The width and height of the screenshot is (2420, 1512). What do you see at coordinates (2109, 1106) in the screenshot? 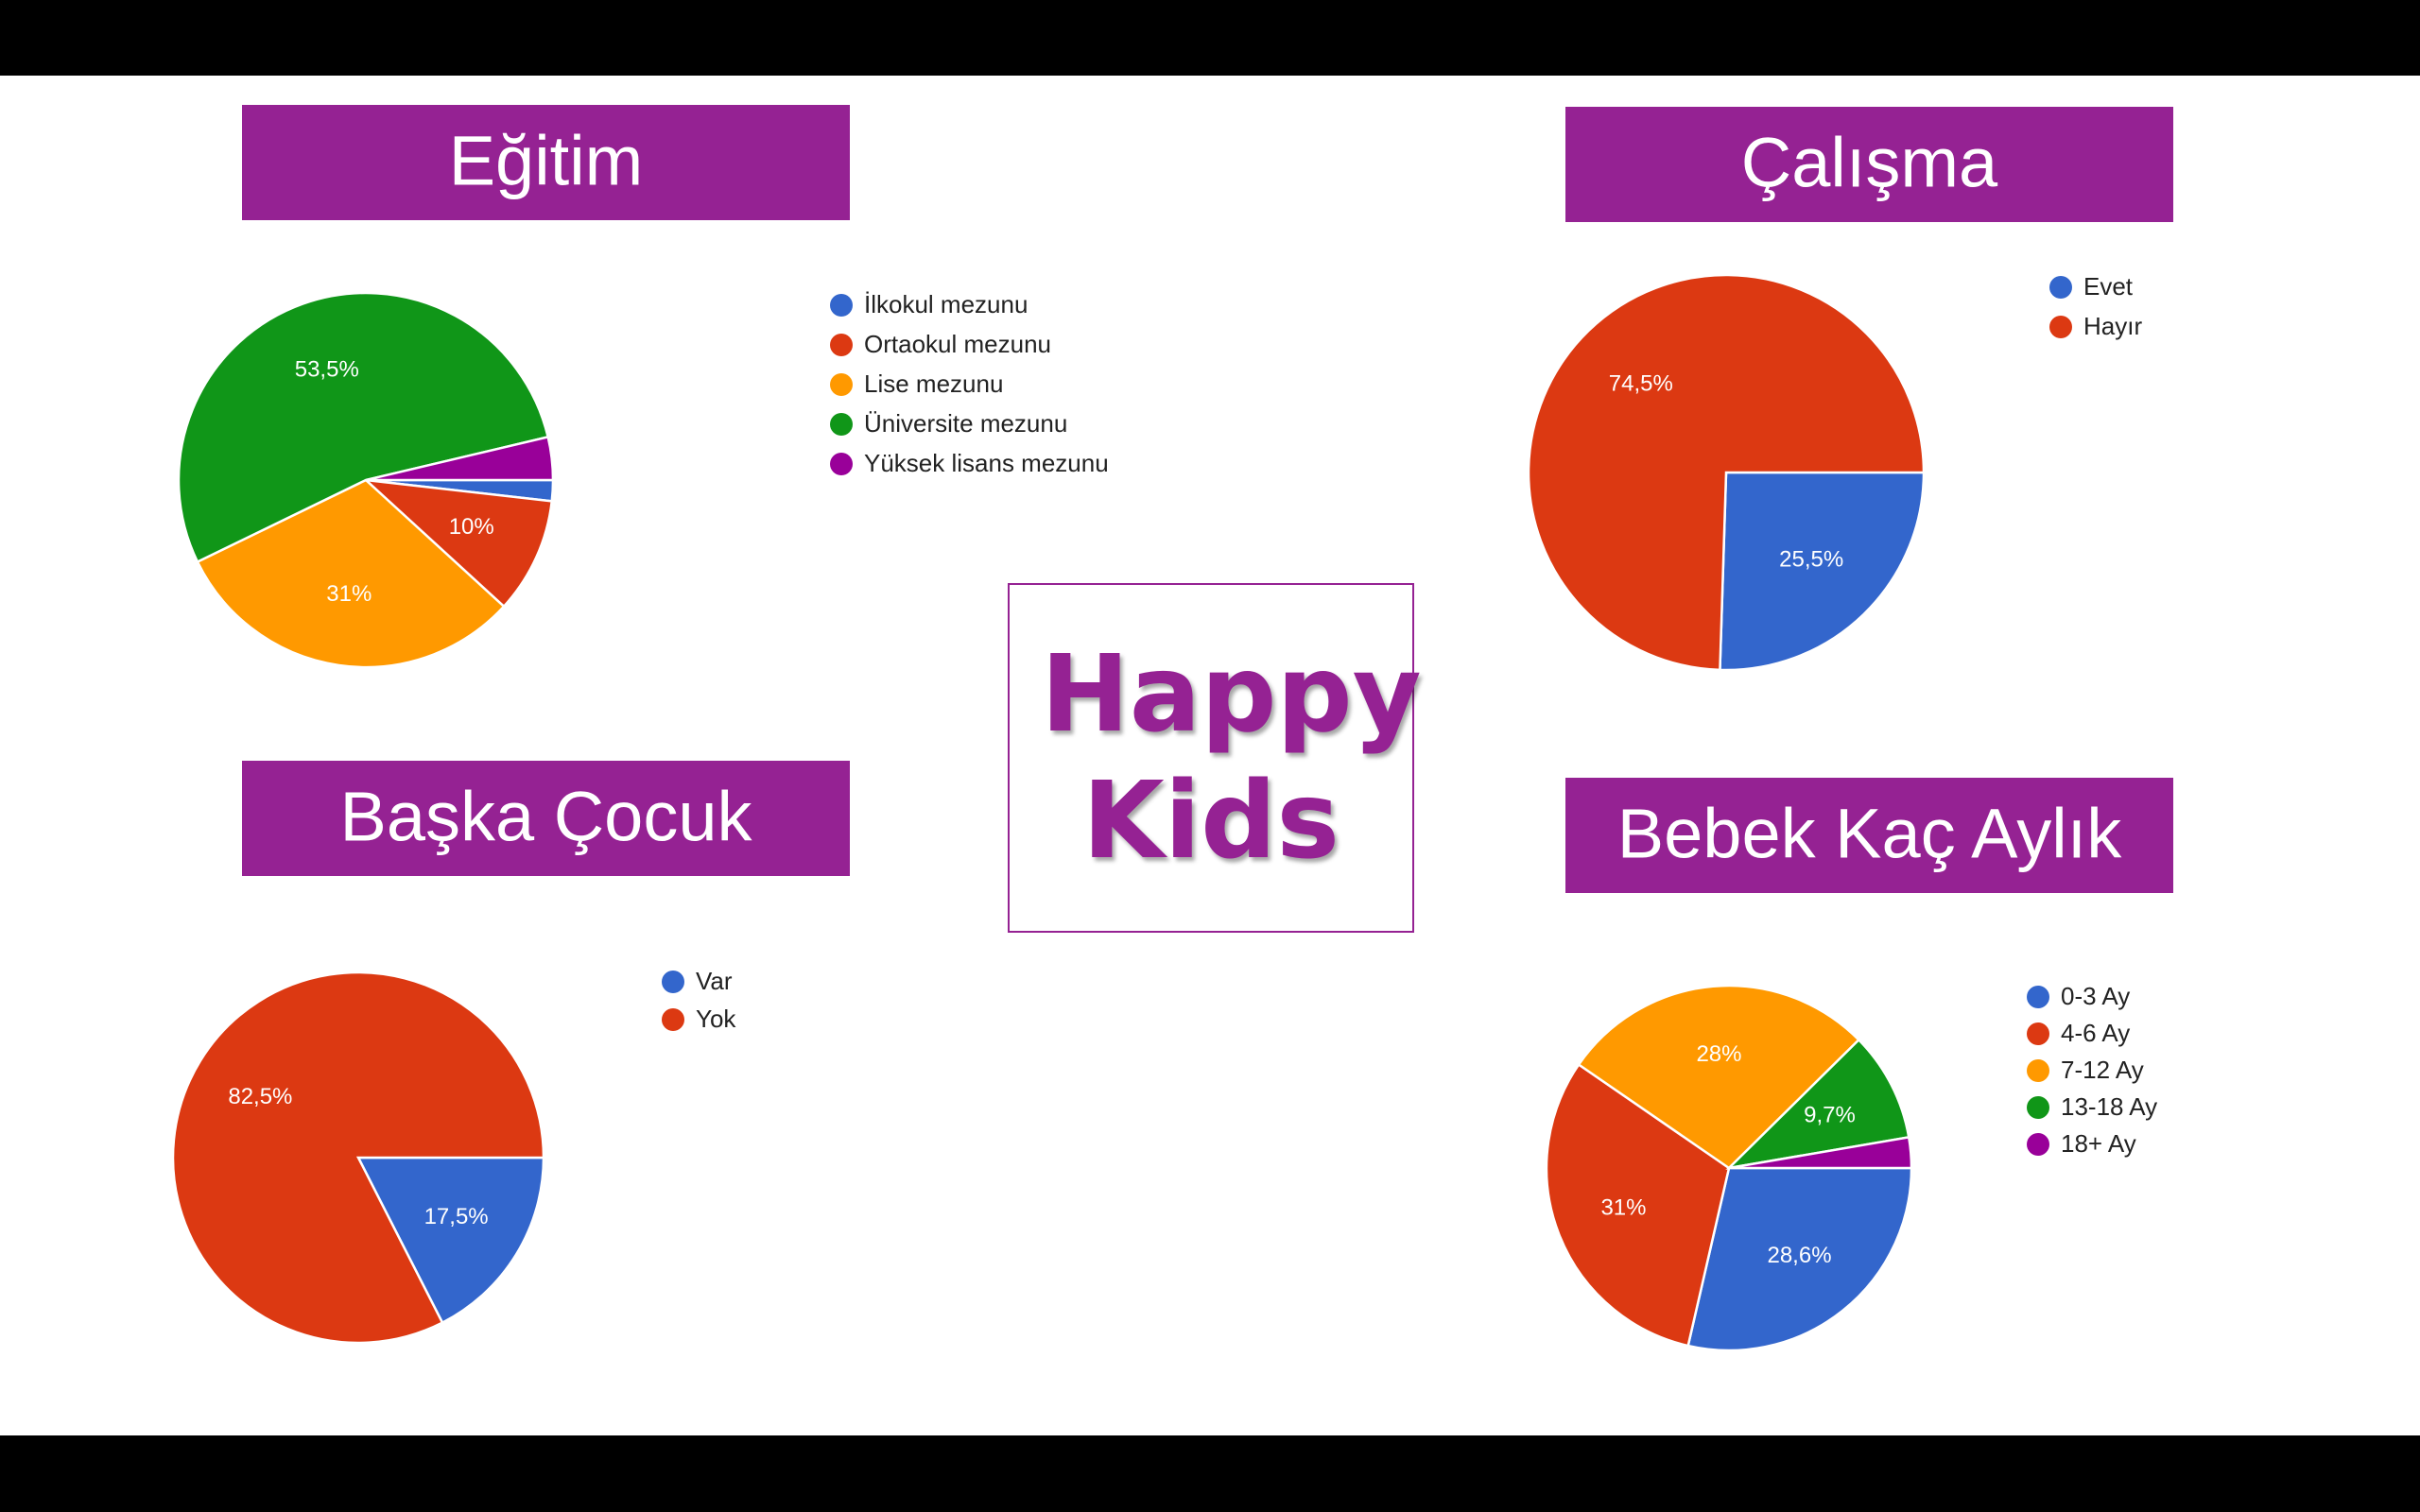
I see `legend-label: 13-18 Ay` at bounding box center [2109, 1106].